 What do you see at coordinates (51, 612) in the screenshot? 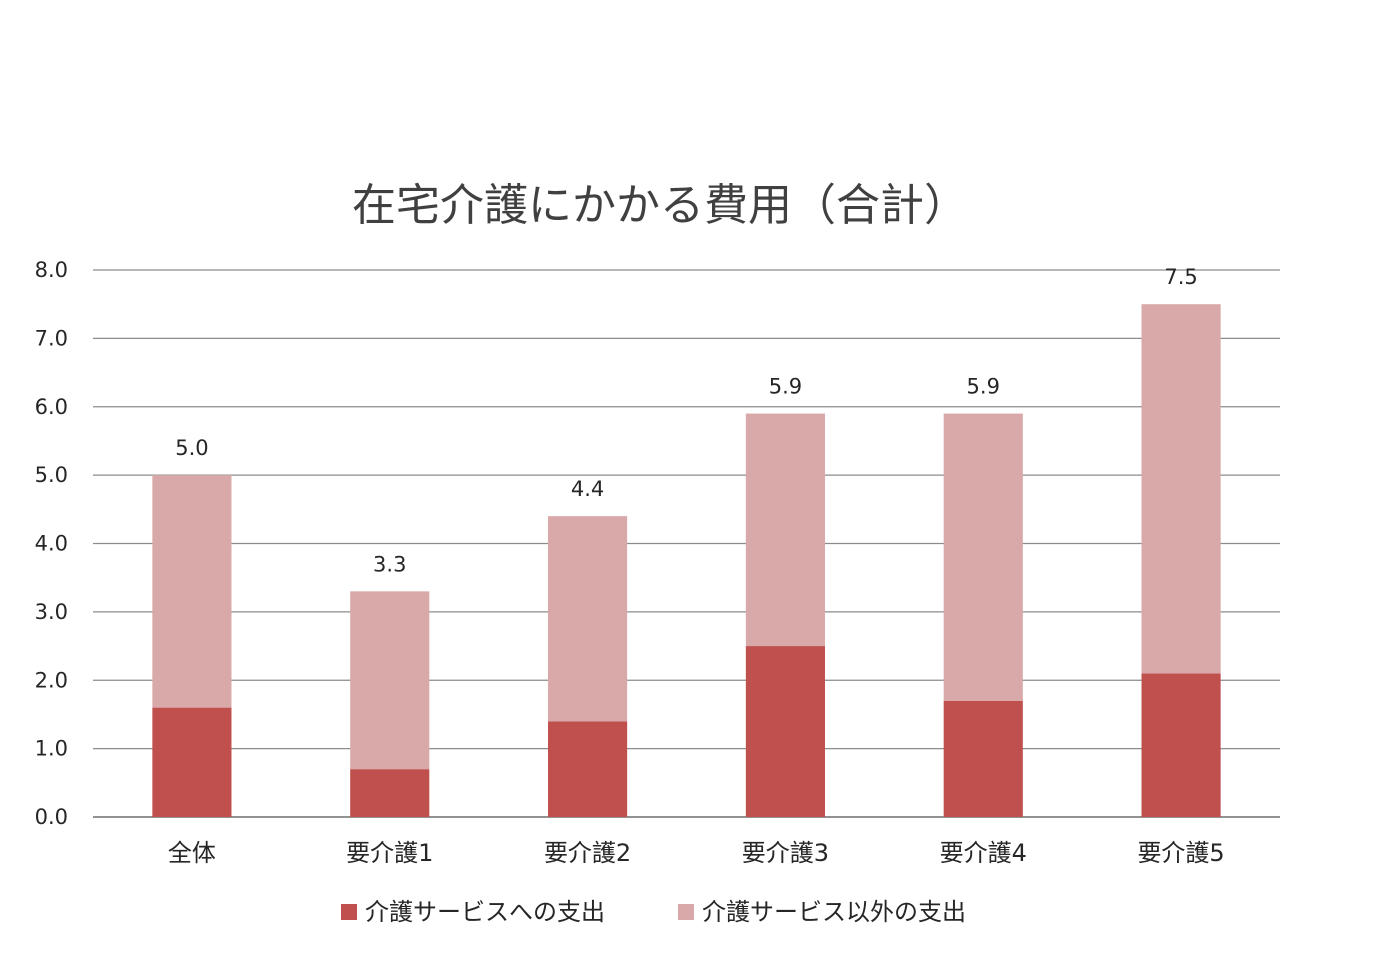
I see `y-tick-label-3: 3.0` at bounding box center [51, 612].